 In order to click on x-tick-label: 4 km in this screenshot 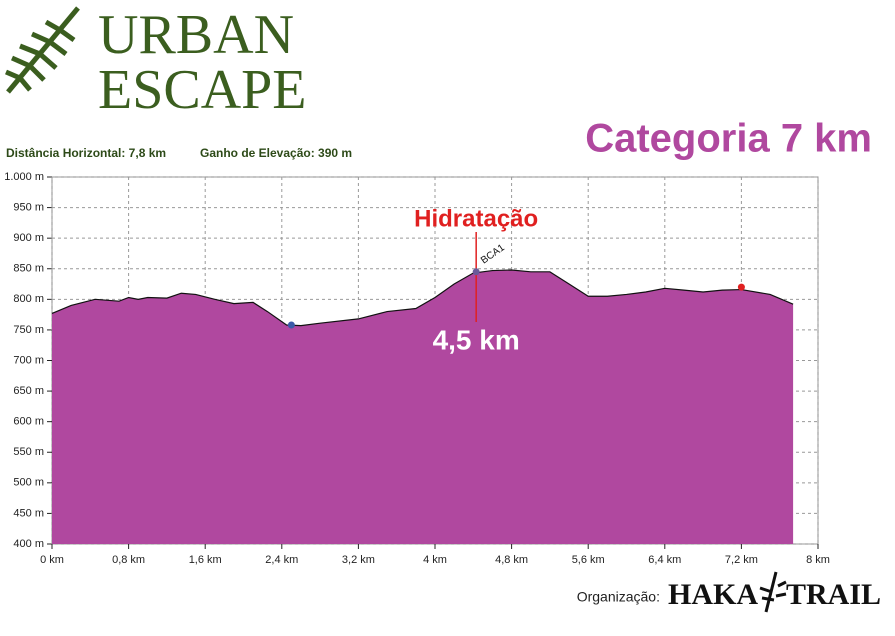, I will do `click(435, 560)`.